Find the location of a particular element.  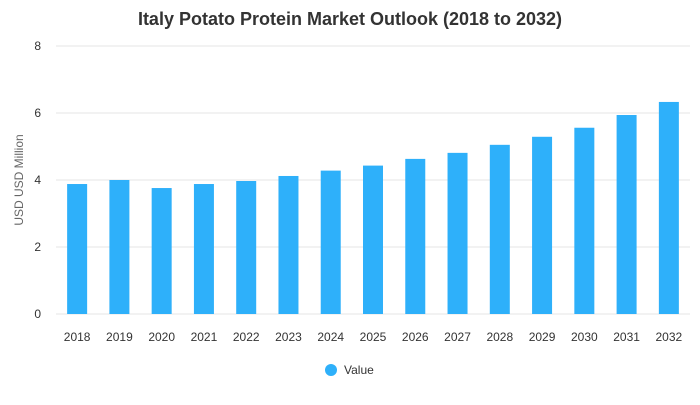

x-tick-label: 2023 is located at coordinates (288, 337).